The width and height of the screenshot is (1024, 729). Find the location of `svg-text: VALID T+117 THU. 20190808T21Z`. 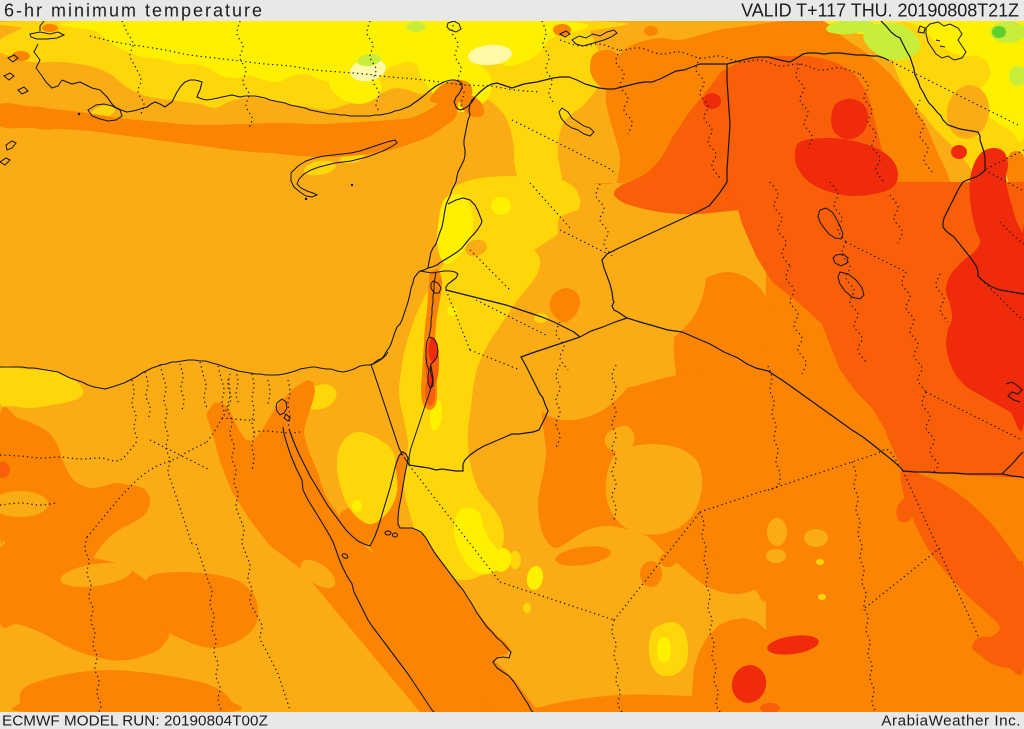

svg-text: VALID T+117 THU. 20190808T21Z is located at coordinates (880, 11).